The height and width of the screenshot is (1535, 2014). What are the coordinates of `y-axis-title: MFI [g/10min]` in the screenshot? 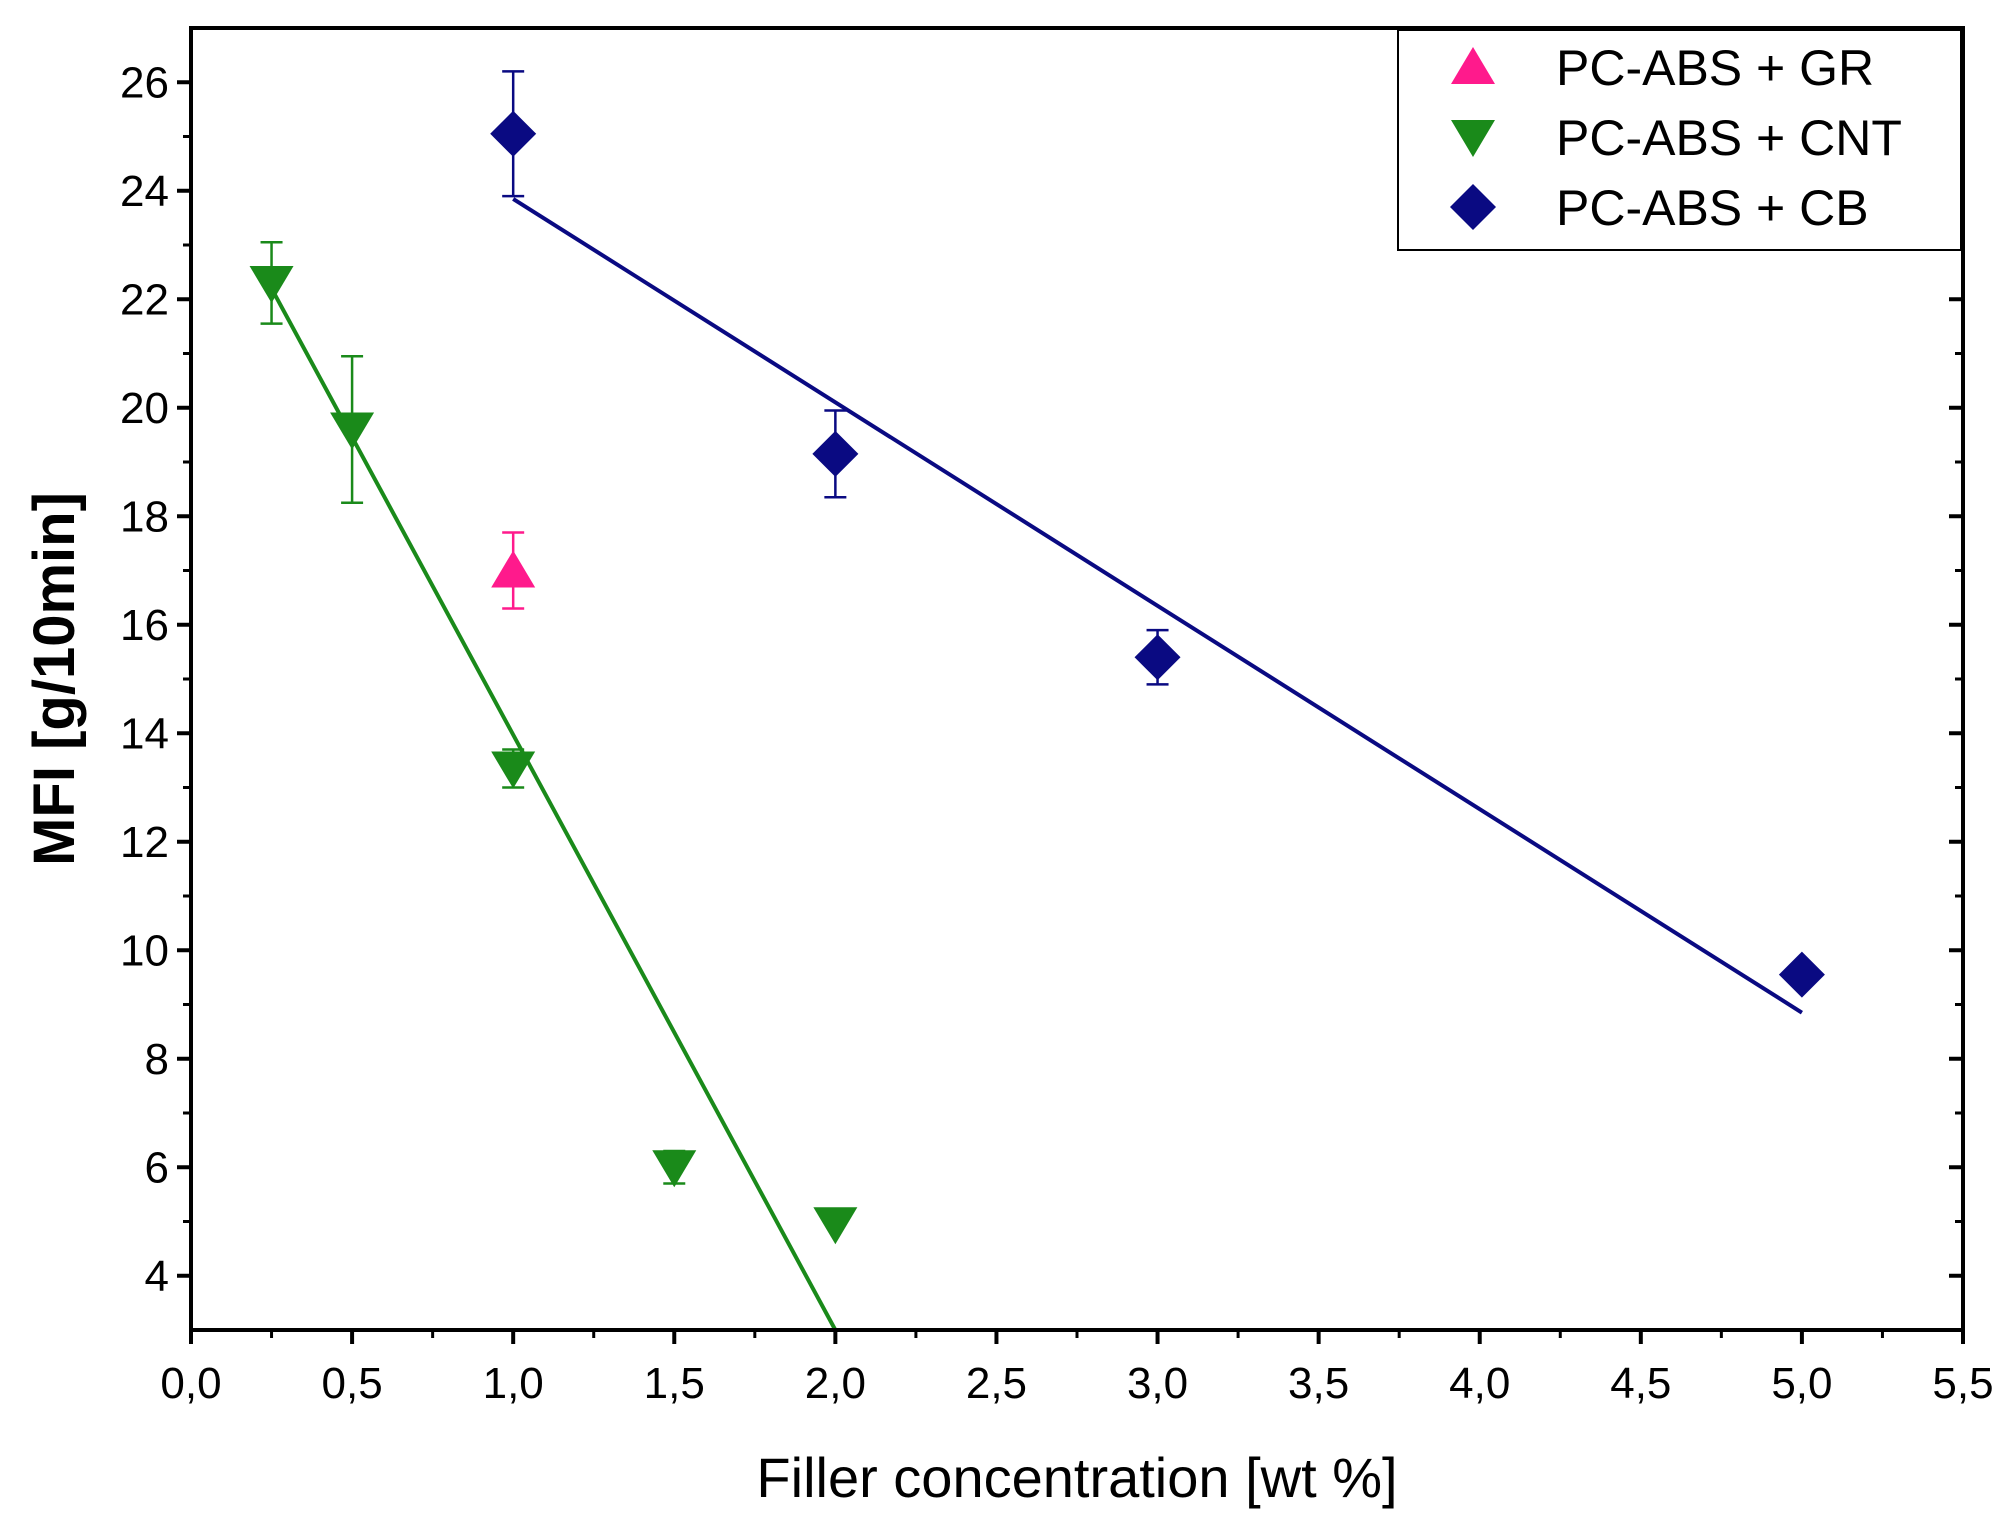 It's located at (54, 679).